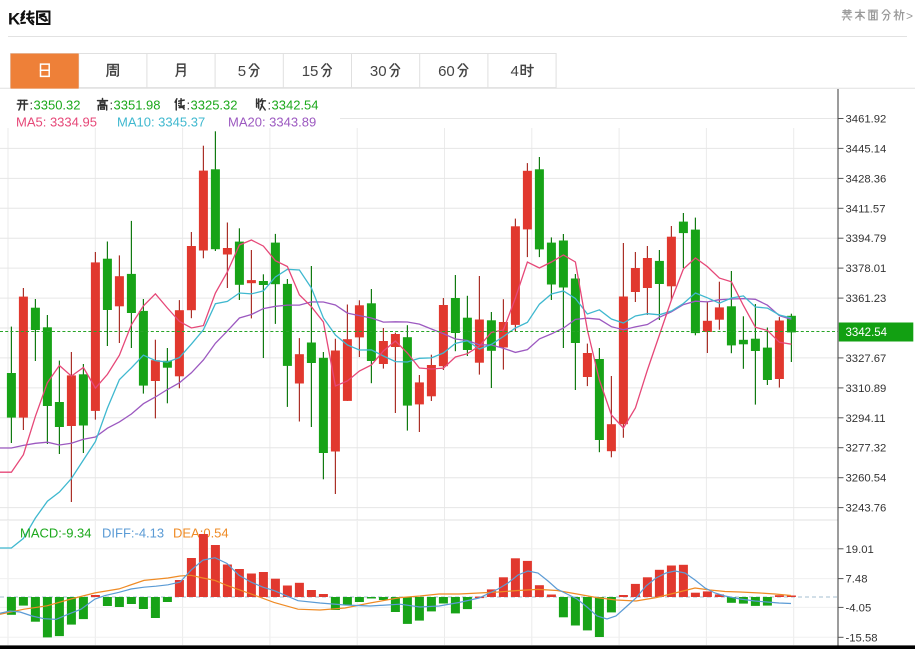 Image resolution: width=915 pixels, height=654 pixels. Describe the element at coordinates (866, 179) in the screenshot. I see `svg-text: 3428.36` at that location.